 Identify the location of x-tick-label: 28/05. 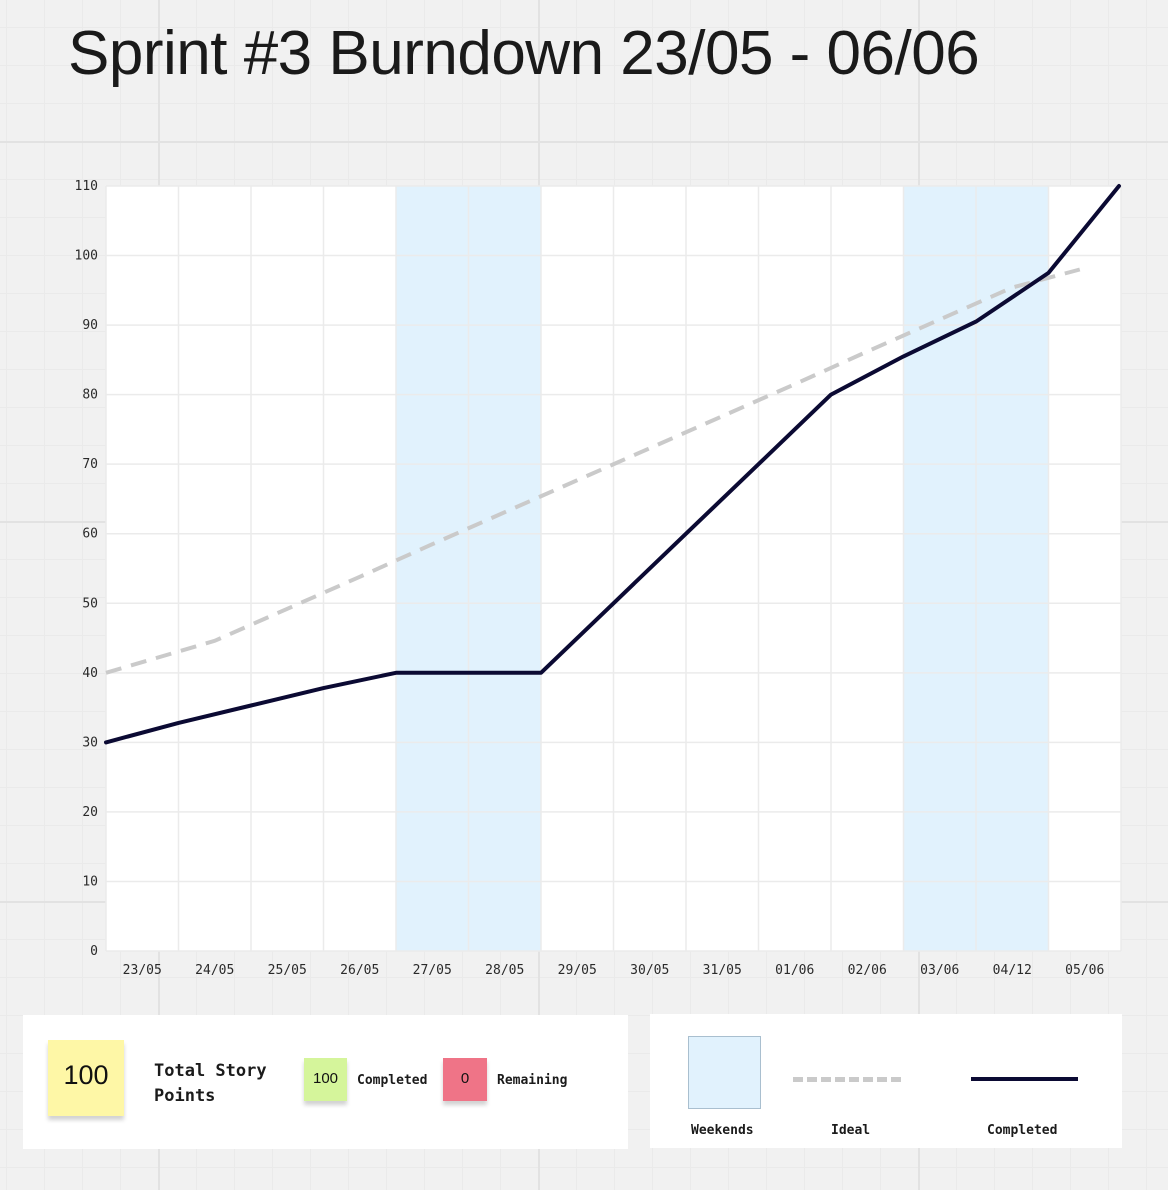
(504, 970).